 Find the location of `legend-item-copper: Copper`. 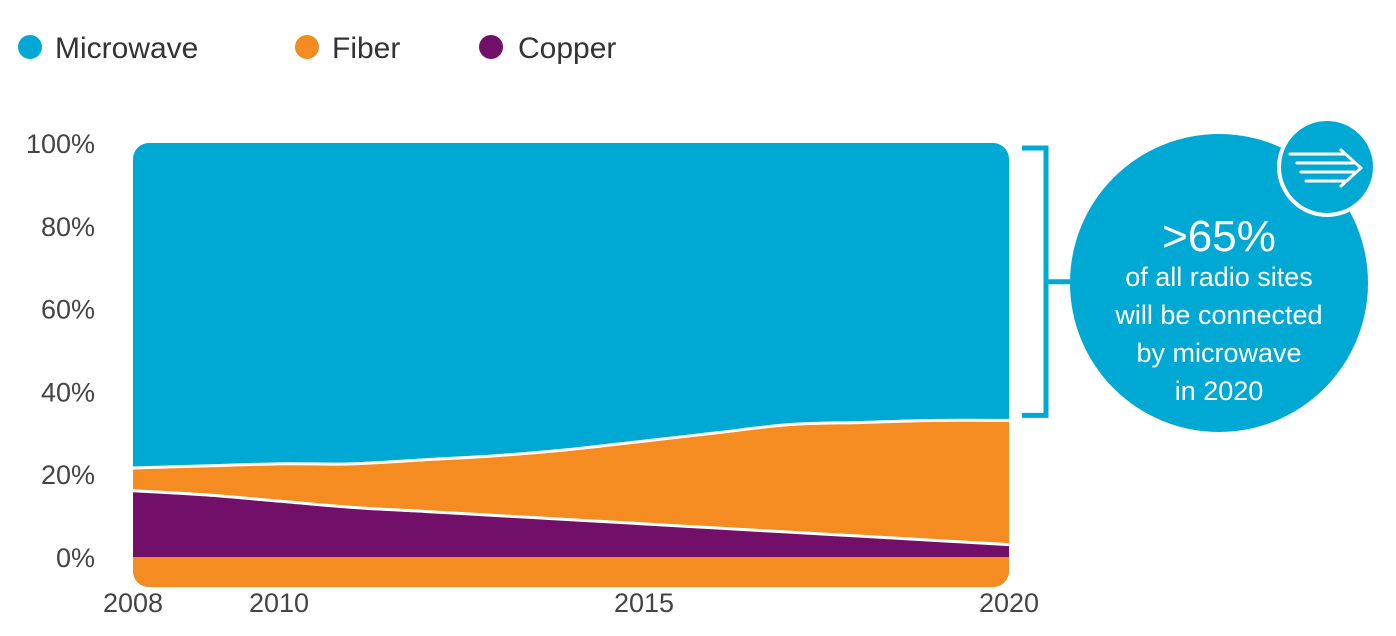

legend-item-copper: Copper is located at coordinates (547, 48).